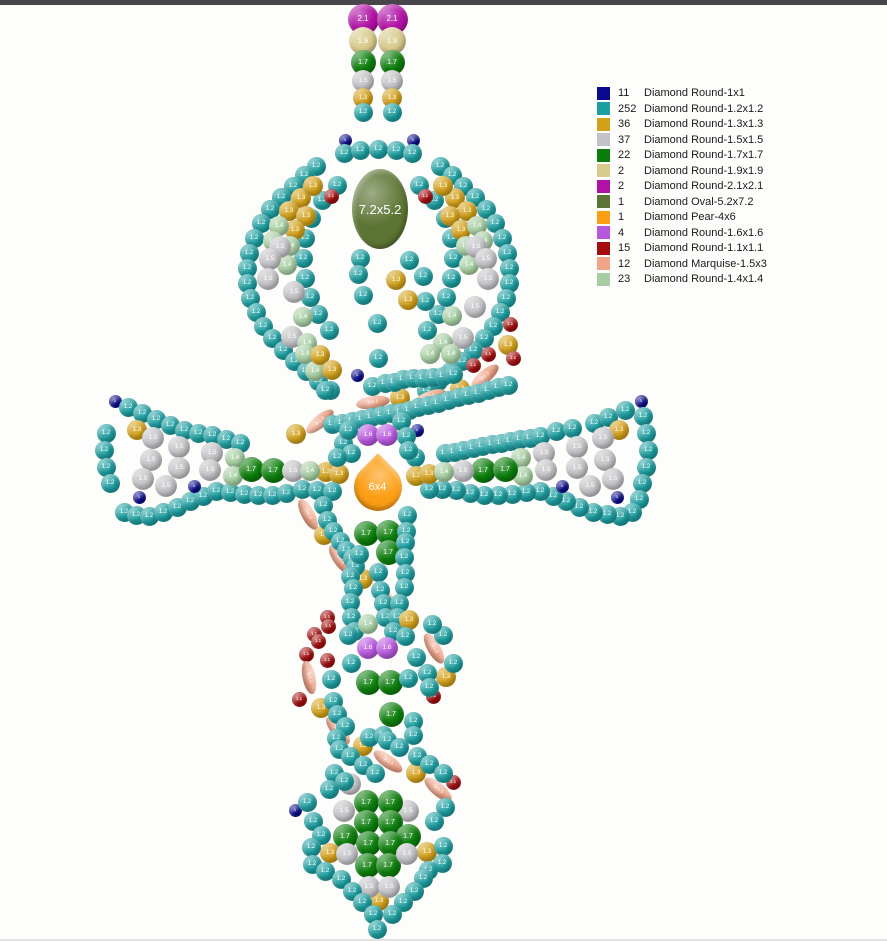 The width and height of the screenshot is (887, 941). I want to click on stone-marquise: 3x1.5, so click(309, 677).